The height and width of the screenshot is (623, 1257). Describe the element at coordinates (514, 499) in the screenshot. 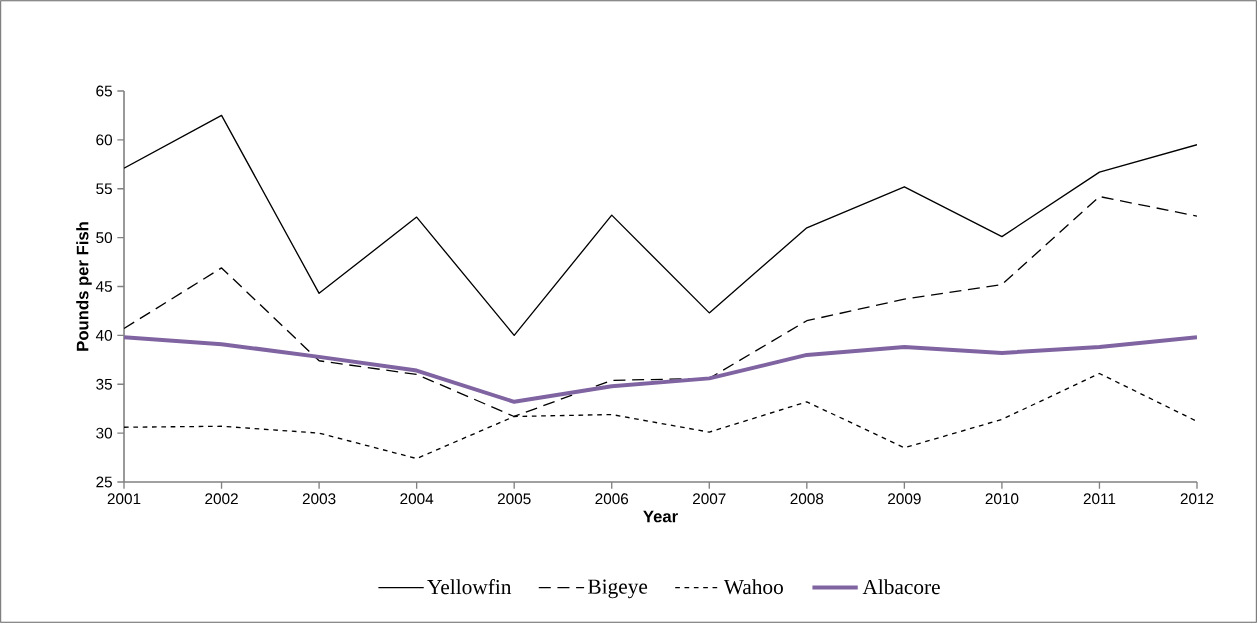

I see `x-tick-label: 2005` at that location.